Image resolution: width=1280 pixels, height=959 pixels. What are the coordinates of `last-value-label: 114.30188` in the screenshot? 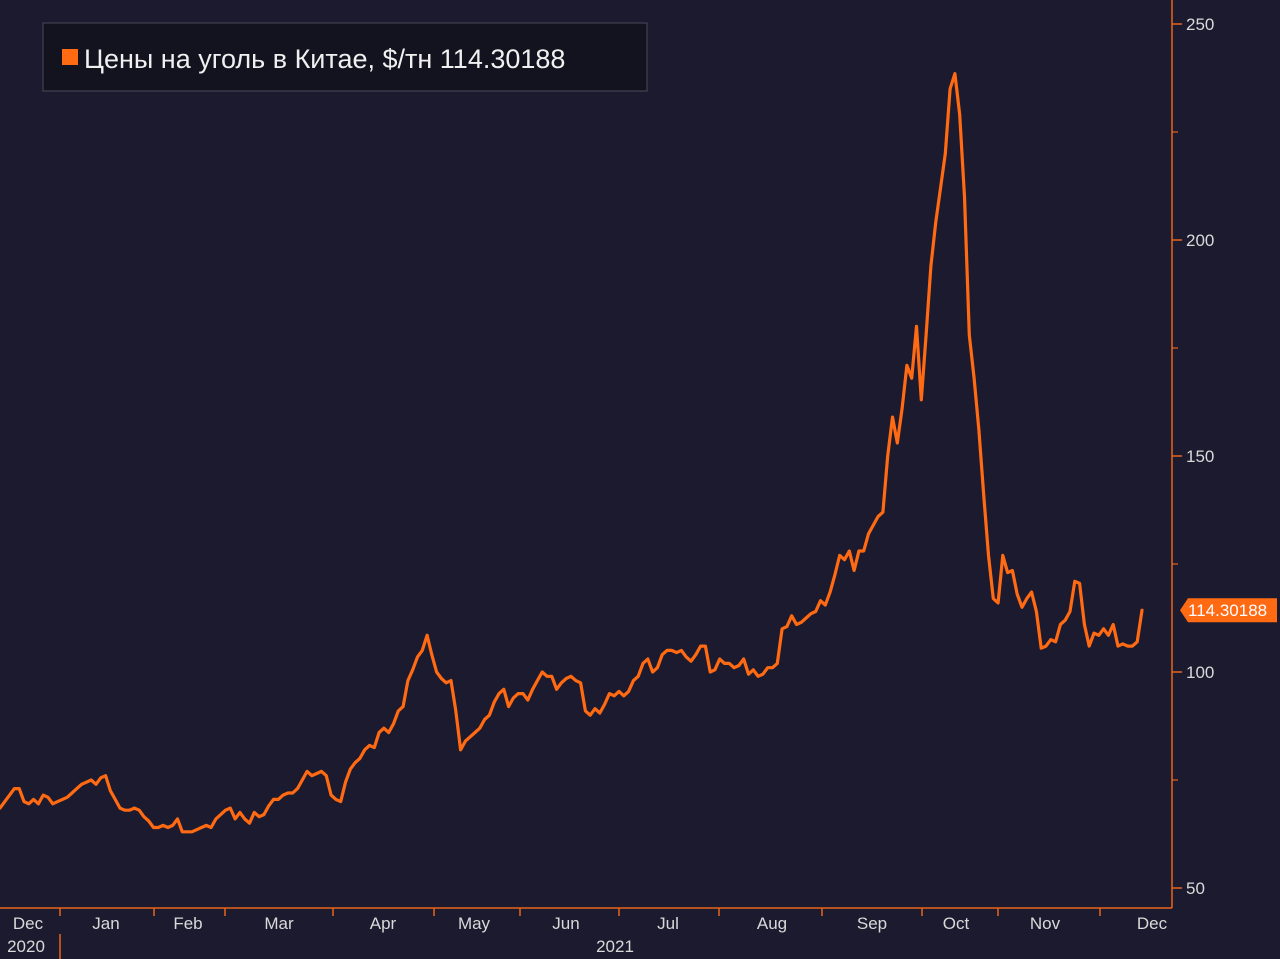 It's located at (1228, 610).